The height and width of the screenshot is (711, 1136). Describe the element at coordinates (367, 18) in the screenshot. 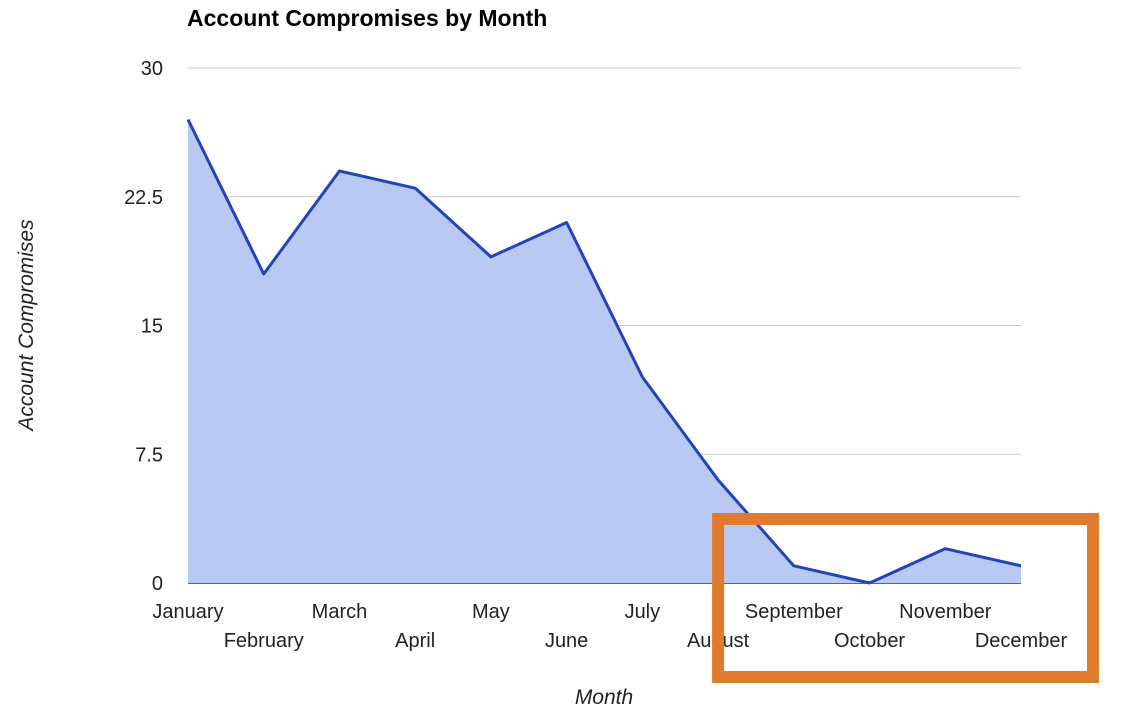

I see `chart-title: Account Compromises by Month` at that location.